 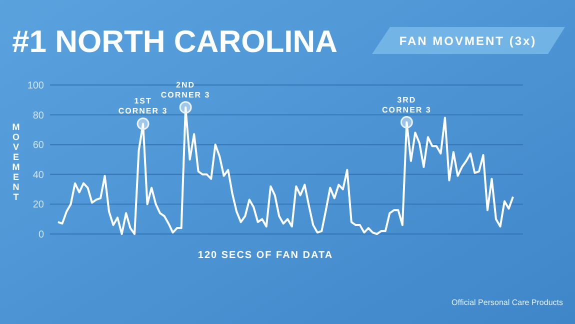 What do you see at coordinates (266, 255) in the screenshot?
I see `x-axis-title: 120 SECS OF FAN DATA` at bounding box center [266, 255].